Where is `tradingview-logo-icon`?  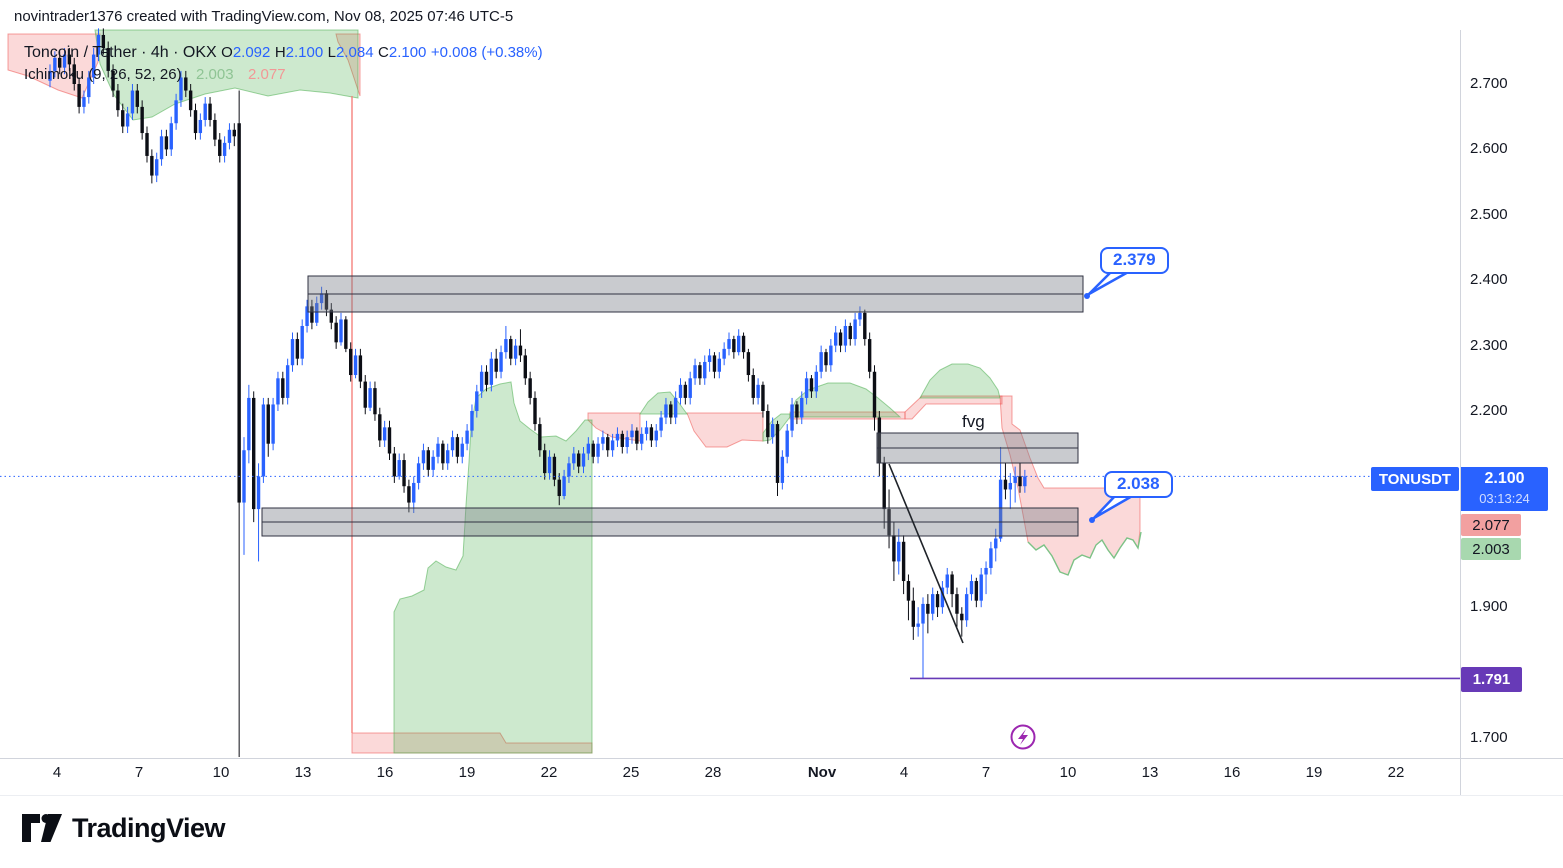
tradingview-logo-icon is located at coordinates (41, 828).